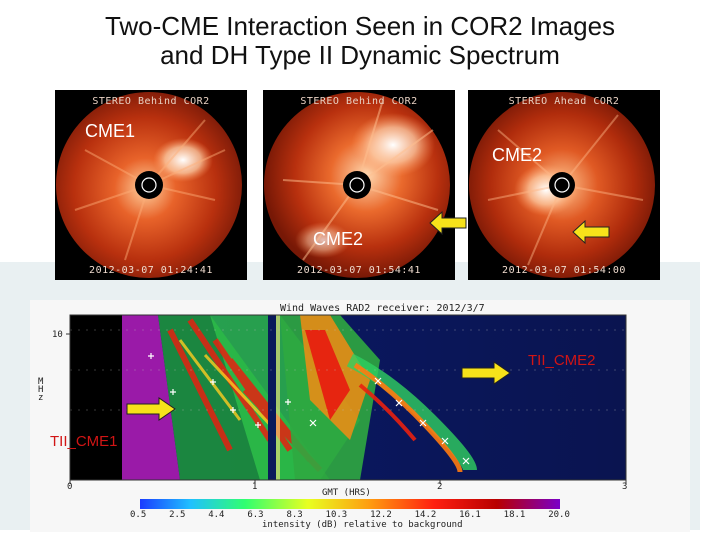  I want to click on cme2-label-right: CME2, so click(517, 155).